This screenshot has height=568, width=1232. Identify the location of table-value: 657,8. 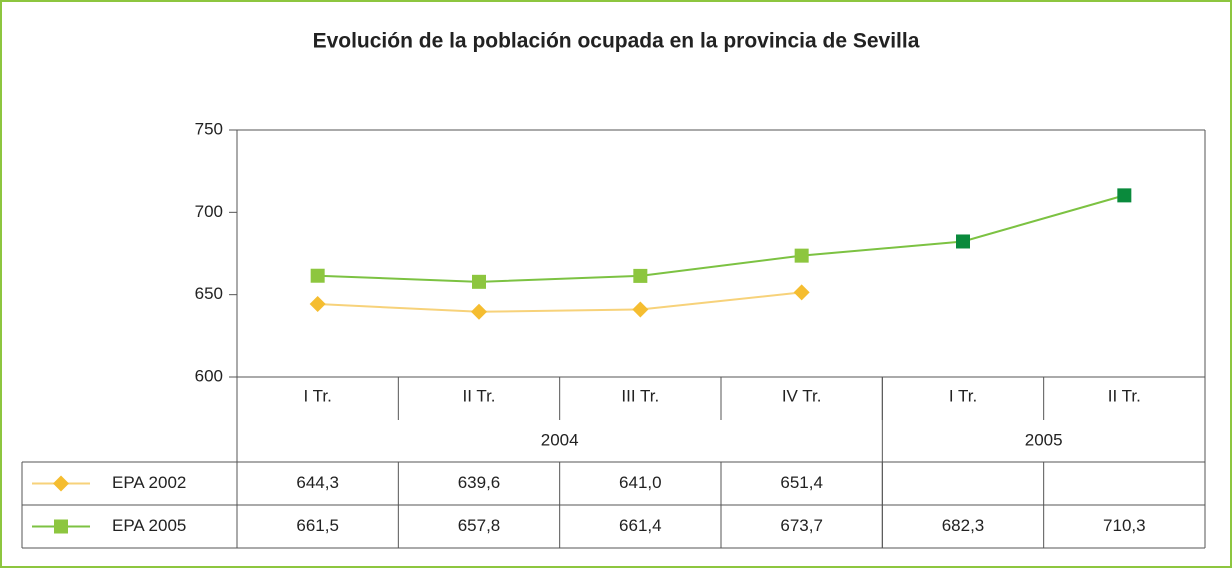
(479, 525).